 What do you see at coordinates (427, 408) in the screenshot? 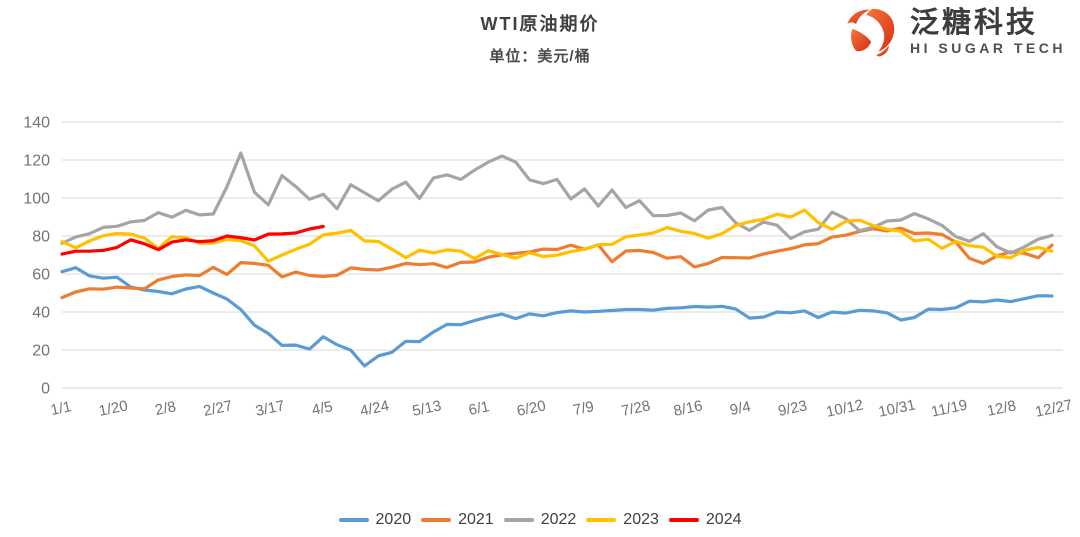
I see `x-tick-label: 5/13` at bounding box center [427, 408].